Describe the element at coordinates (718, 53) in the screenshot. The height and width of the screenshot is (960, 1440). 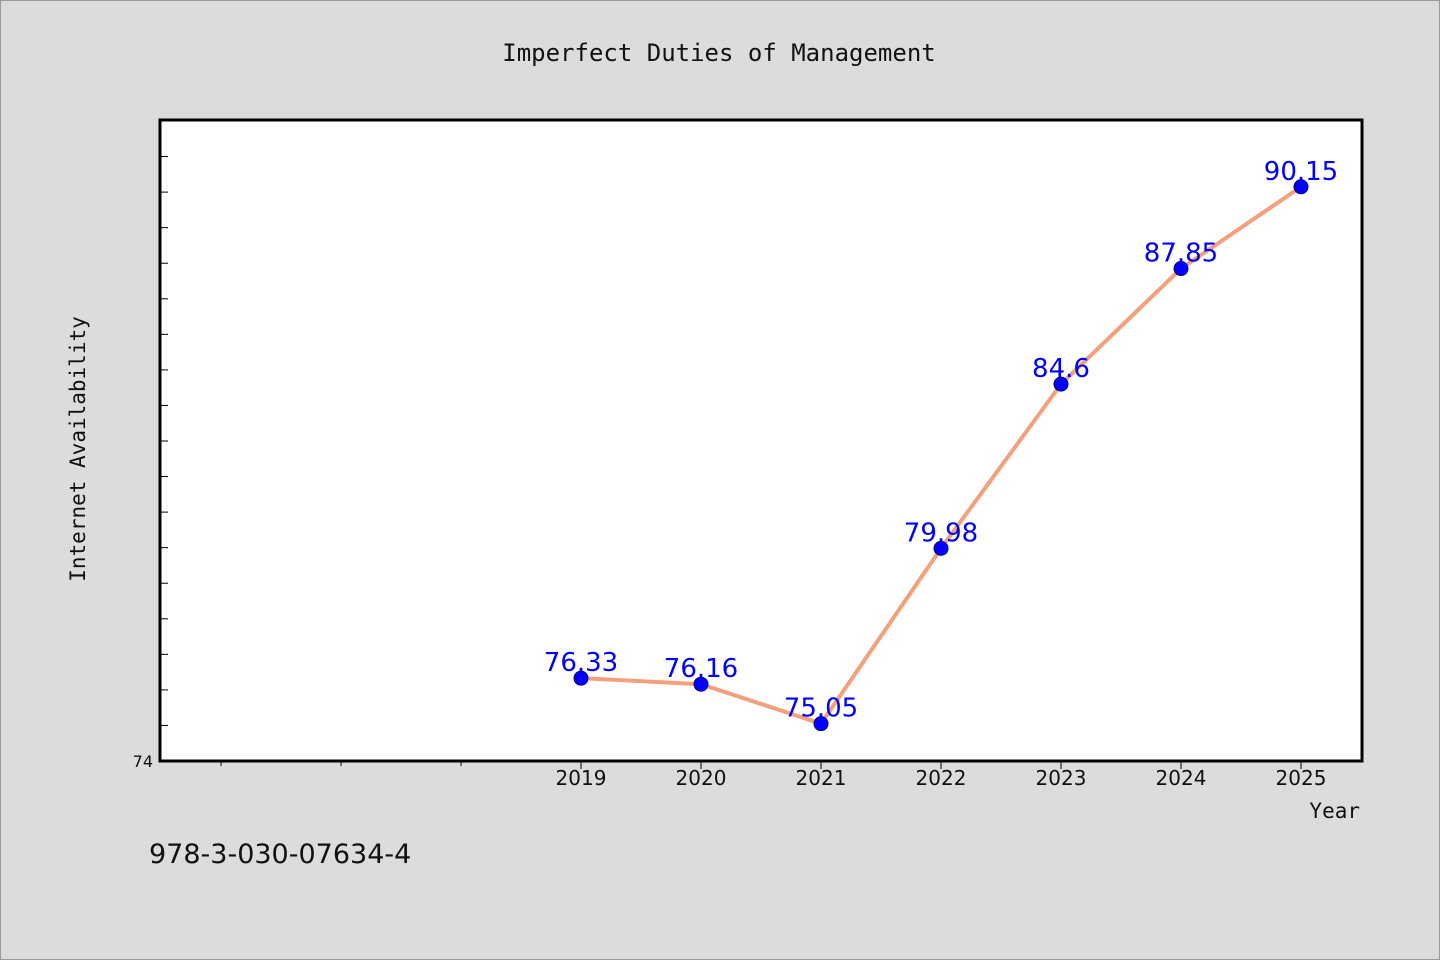
I see `chart-title: Imperfect Duties of Management` at that location.